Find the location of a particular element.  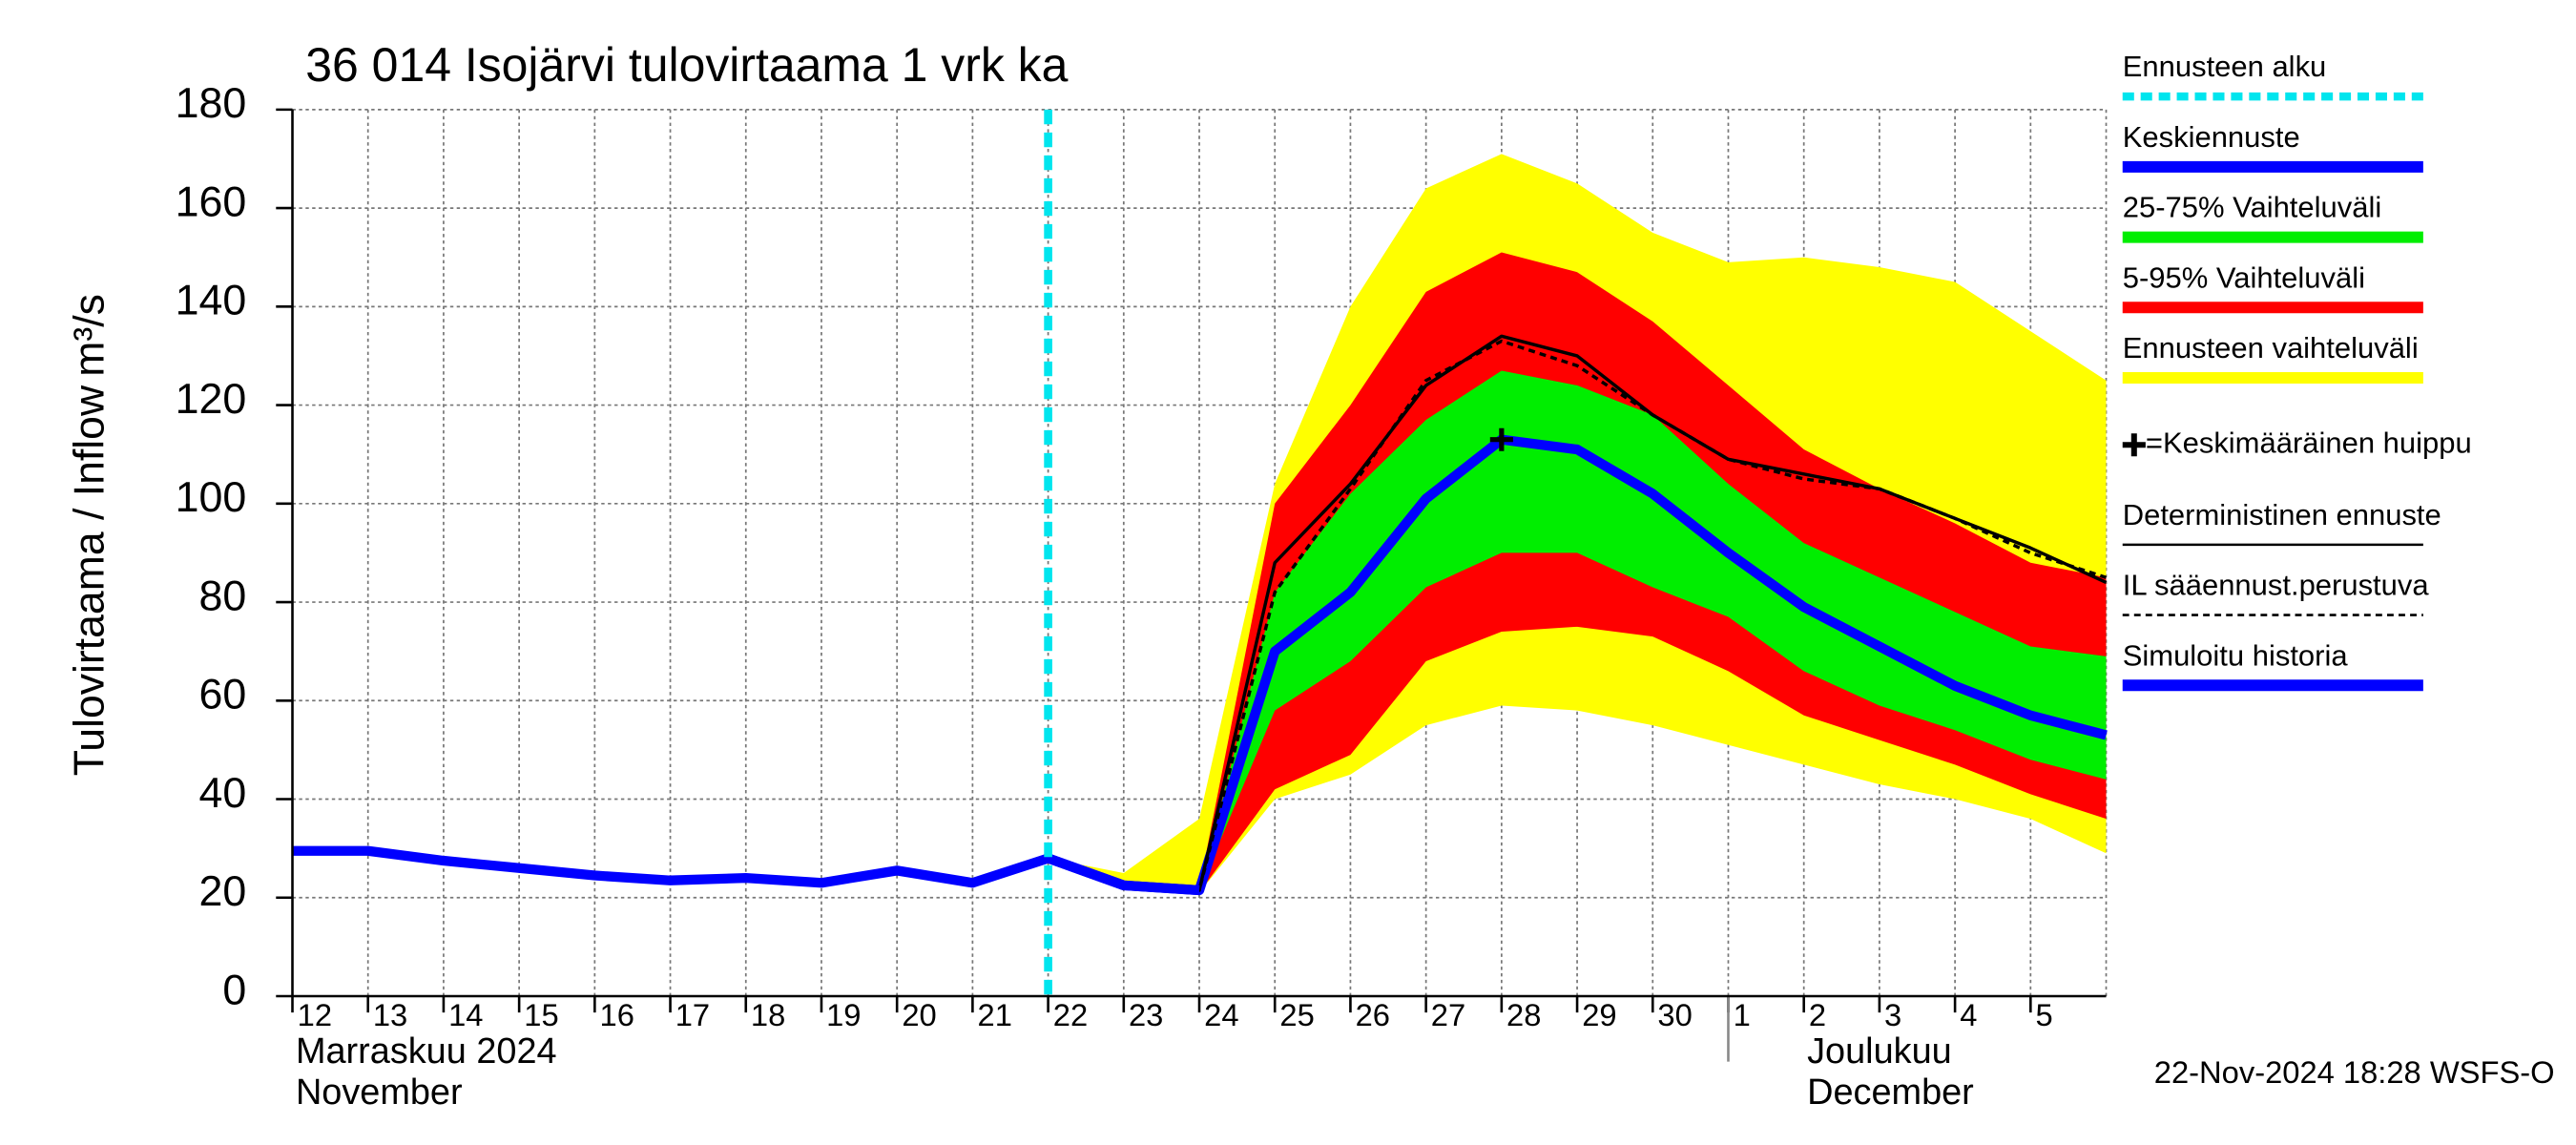

y-tick-label: 20 is located at coordinates (223, 892).